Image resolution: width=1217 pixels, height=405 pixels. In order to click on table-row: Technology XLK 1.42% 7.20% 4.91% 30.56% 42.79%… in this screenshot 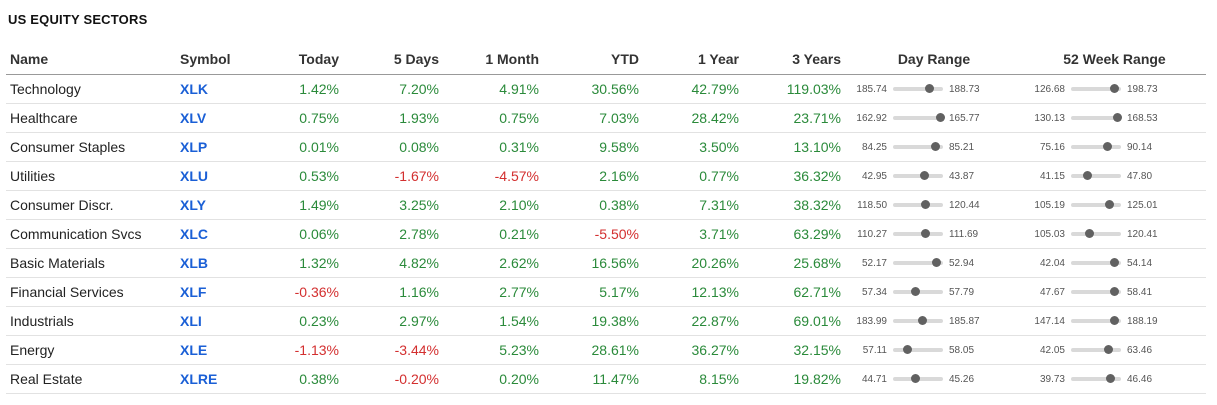, I will do `click(606, 89)`.